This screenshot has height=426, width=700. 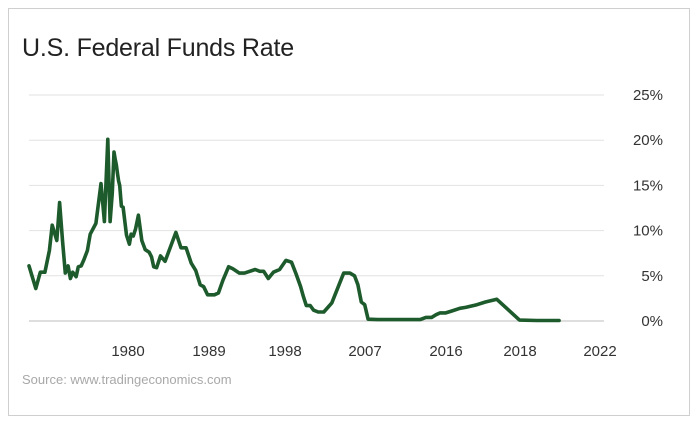 I want to click on y-tick-label: 25%, so click(x=648, y=95).